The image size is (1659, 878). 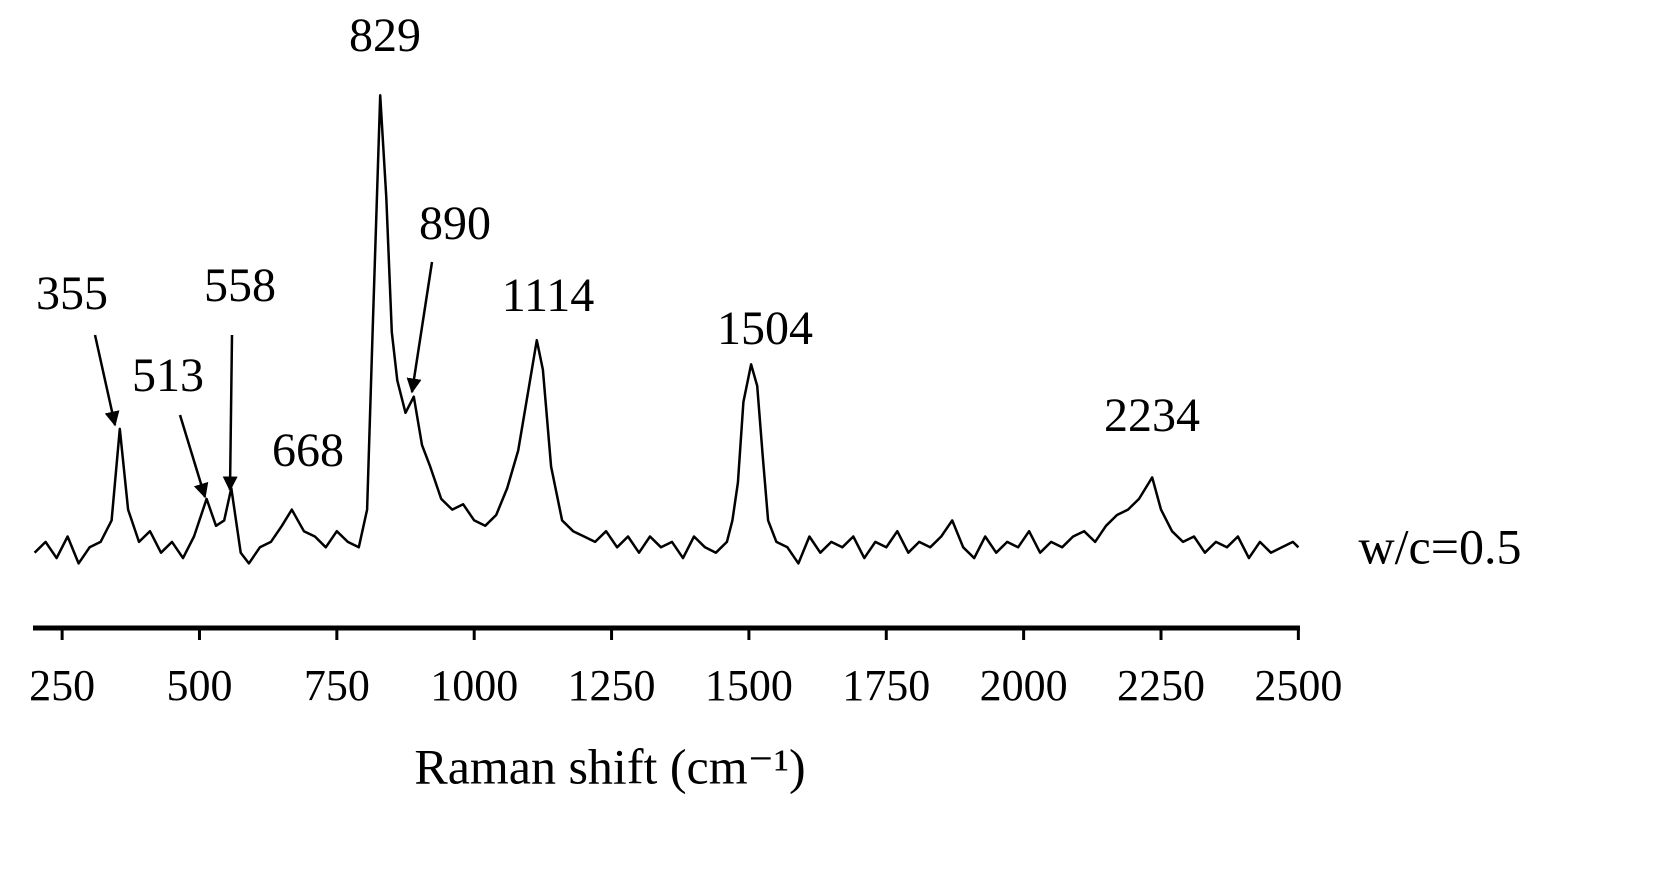 What do you see at coordinates (72, 293) in the screenshot?
I see `peak-label: 355` at bounding box center [72, 293].